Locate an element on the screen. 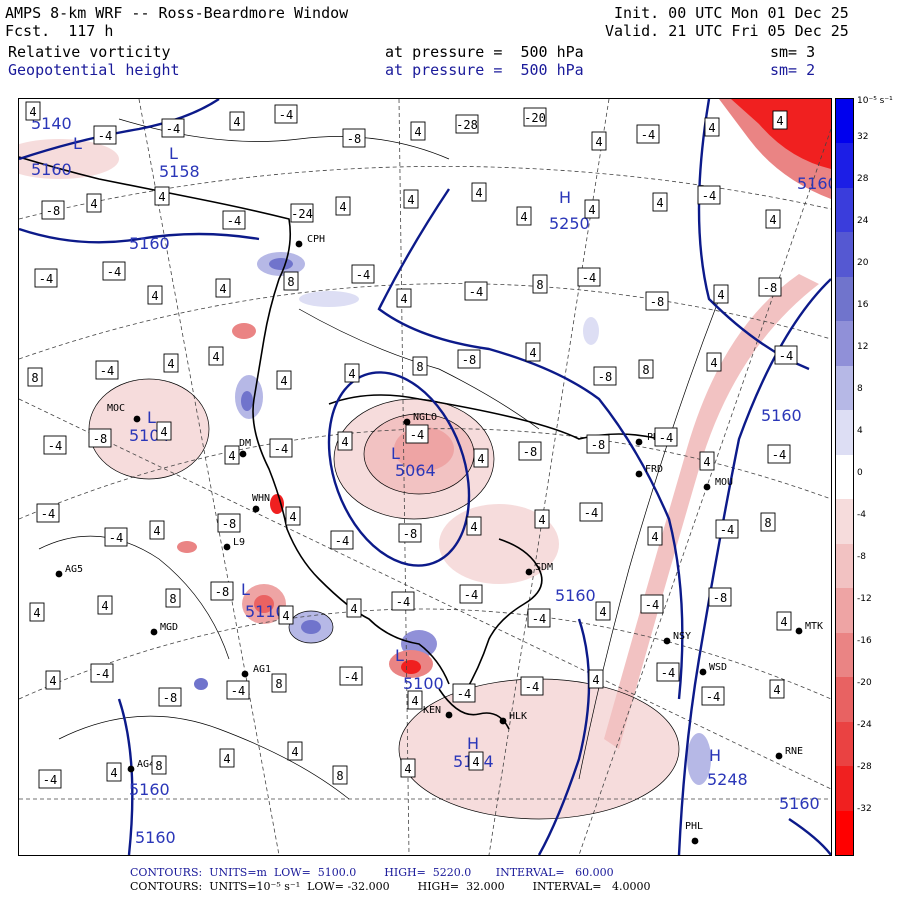  colorbar-tick-label: 16 is located at coordinates (863, 305).